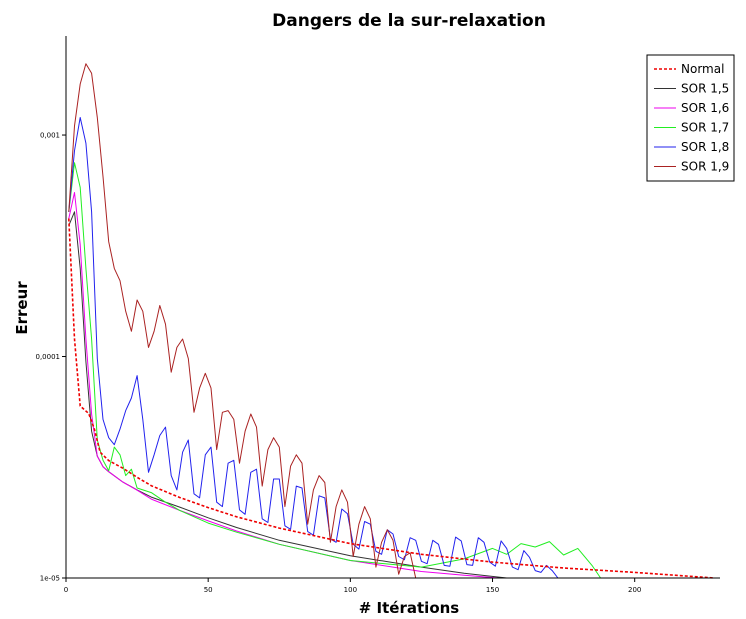 The image size is (746, 619). What do you see at coordinates (705, 147) in the screenshot?
I see `legend-label: SOR 1,8` at bounding box center [705, 147].